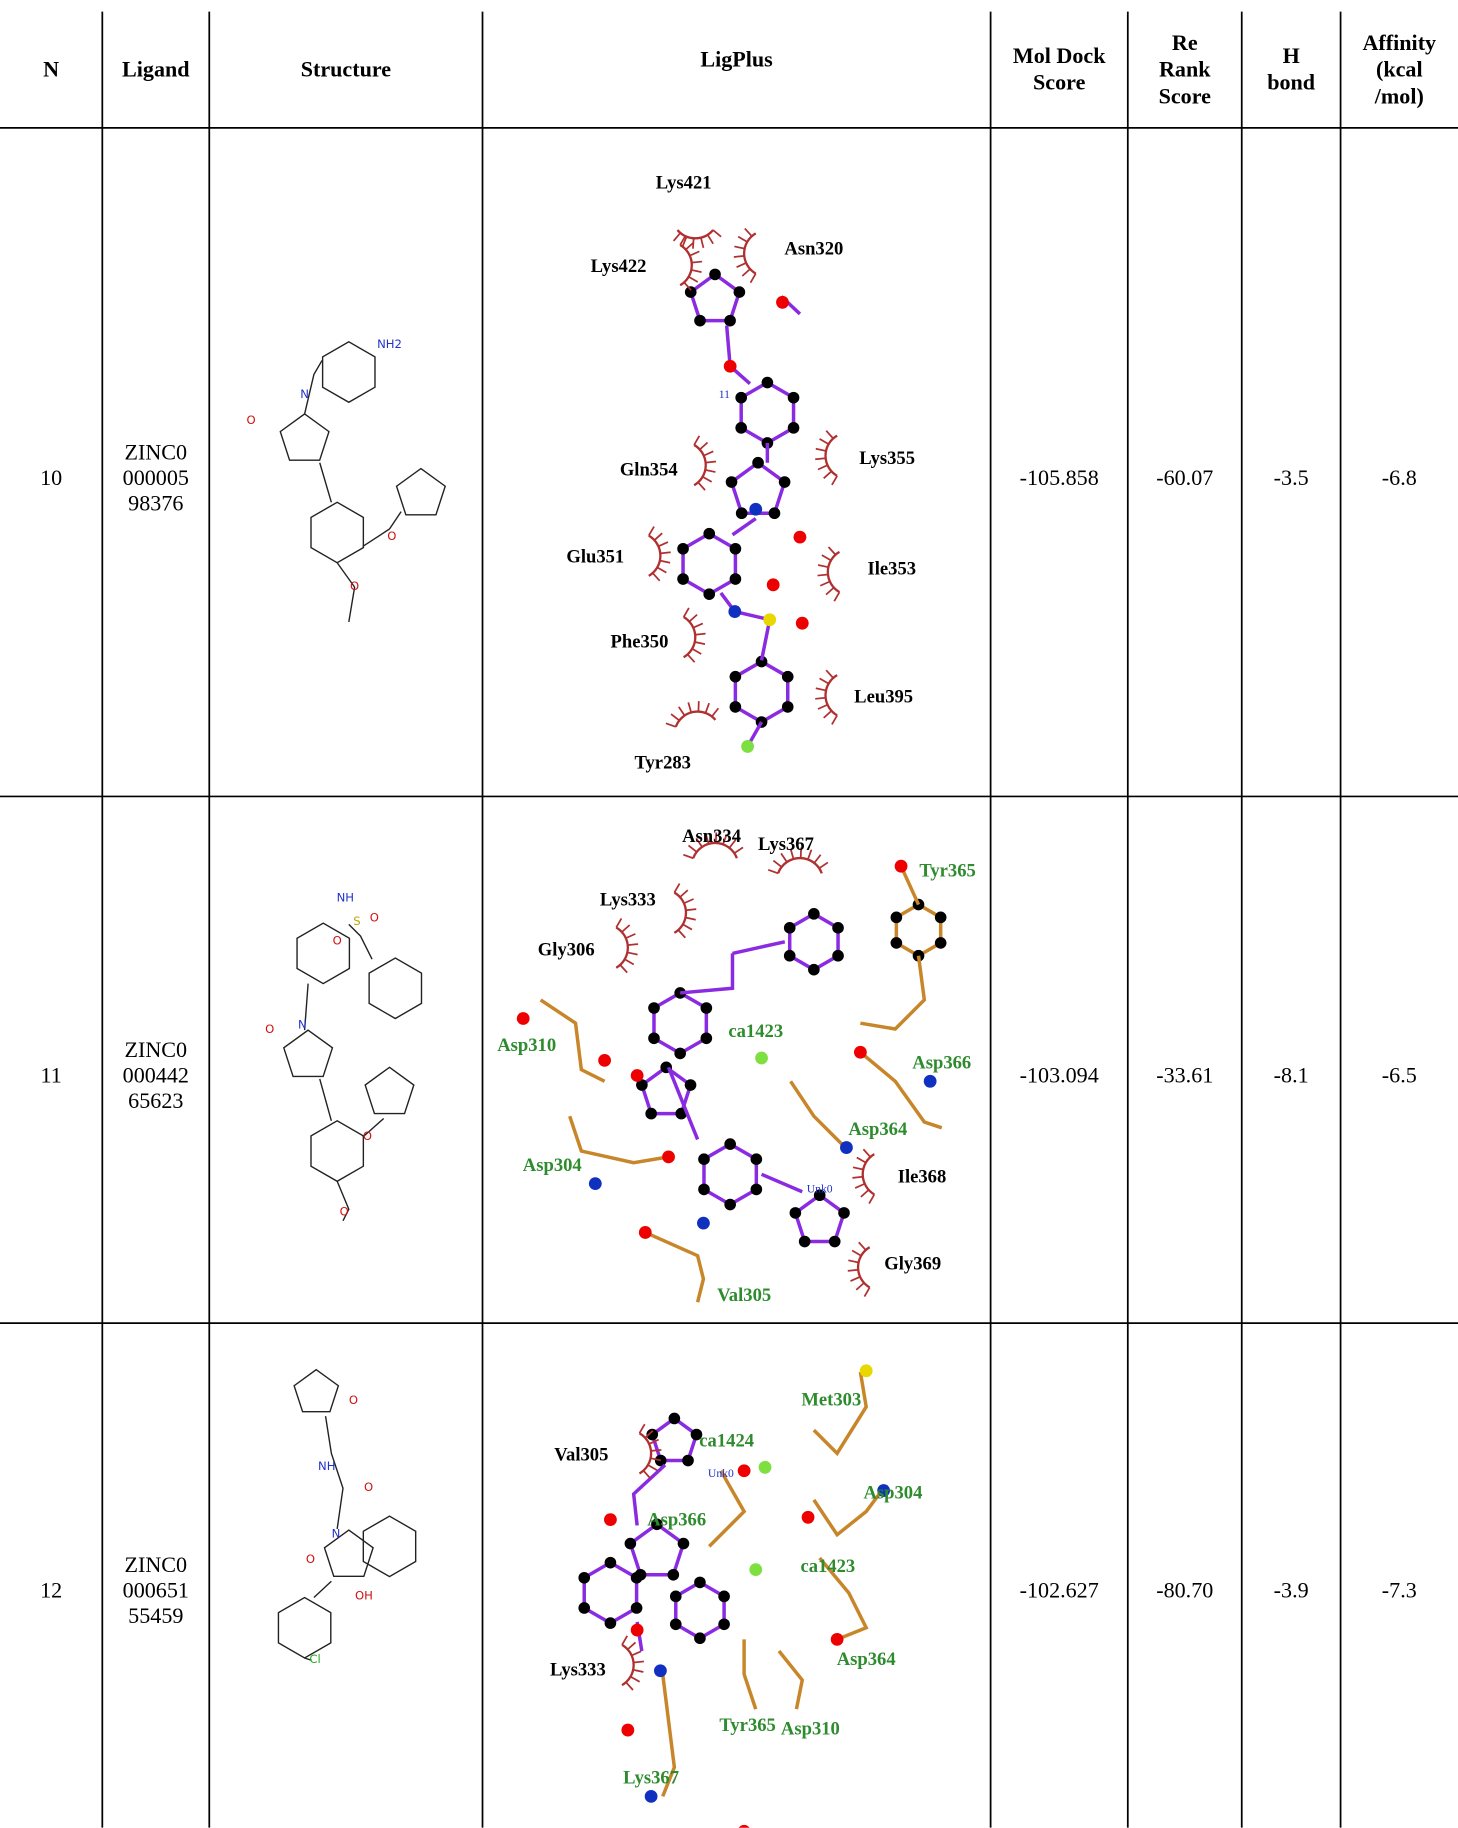 This screenshot has width=1458, height=1828. Describe the element at coordinates (893, 1493) in the screenshot. I see `ligplus-label: Asp304` at that location.